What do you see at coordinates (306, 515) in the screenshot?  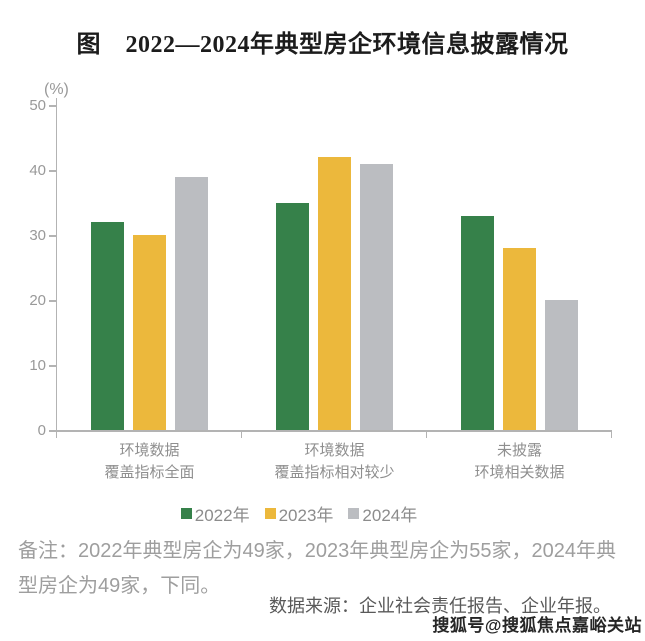 I see `legend-label: 2023年` at bounding box center [306, 515].